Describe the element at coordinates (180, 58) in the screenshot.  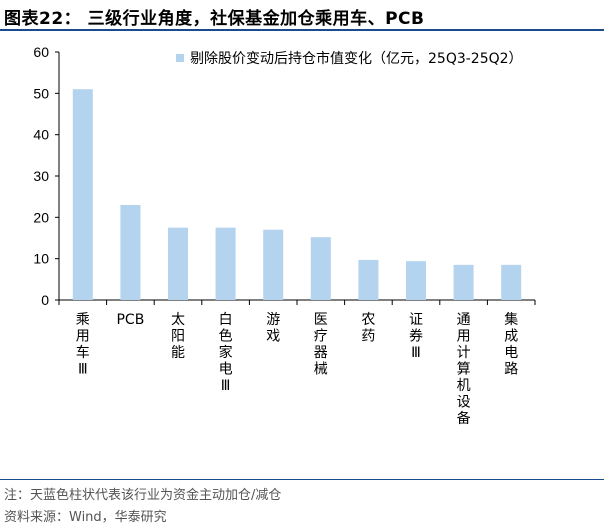
I see `legend-swatch` at that location.